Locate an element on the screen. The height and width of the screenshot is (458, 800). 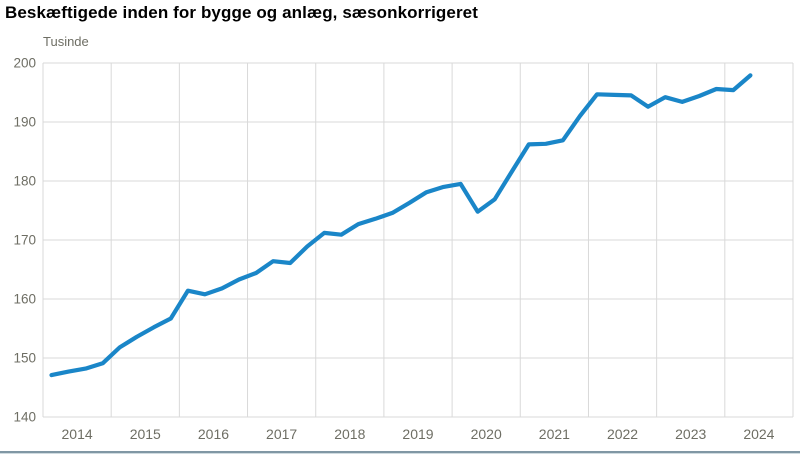
footer-divider is located at coordinates (400, 452).